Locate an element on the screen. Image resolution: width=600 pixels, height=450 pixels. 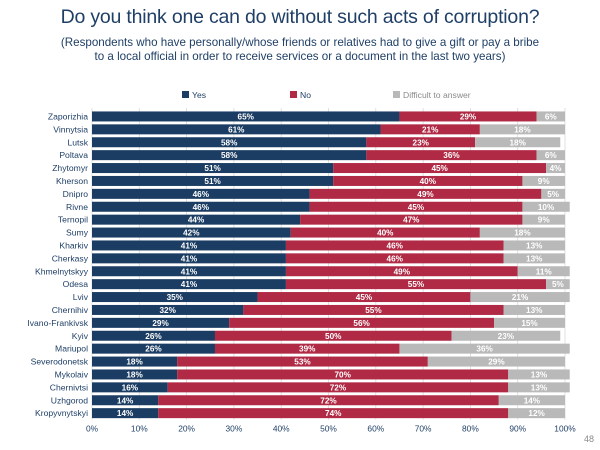
data-label: 72% is located at coordinates (338, 387).